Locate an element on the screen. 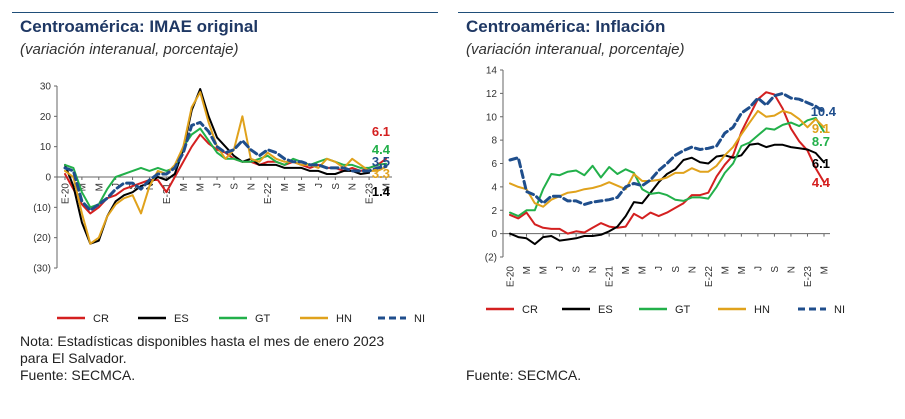 The width and height of the screenshot is (905, 419). chart-title: Centroamérica: IMAE original is located at coordinates (139, 26).